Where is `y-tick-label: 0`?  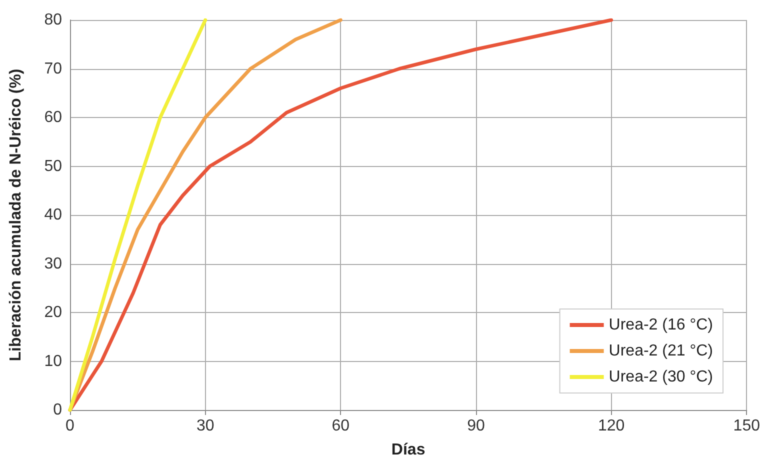
y-tick-label: 0 is located at coordinates (57, 410).